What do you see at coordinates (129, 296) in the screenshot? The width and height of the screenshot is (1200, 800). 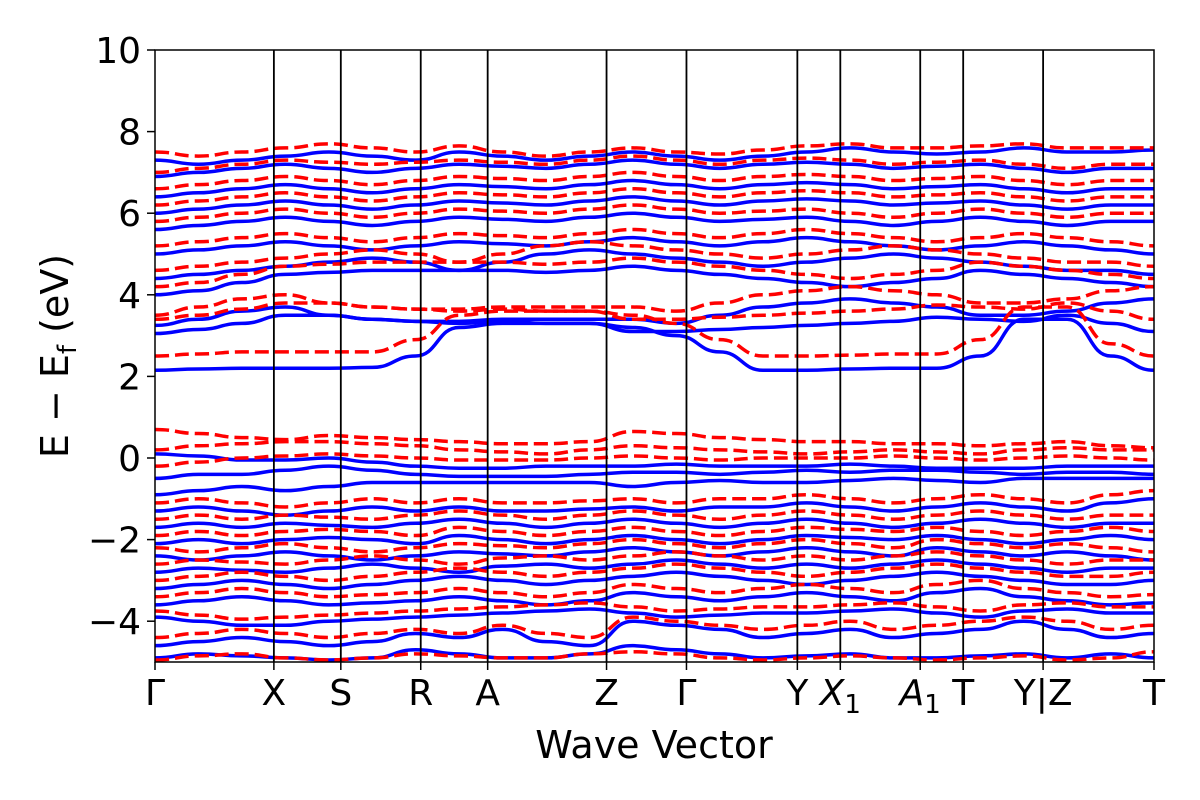 I see `y-tick-label: 4` at bounding box center [129, 296].